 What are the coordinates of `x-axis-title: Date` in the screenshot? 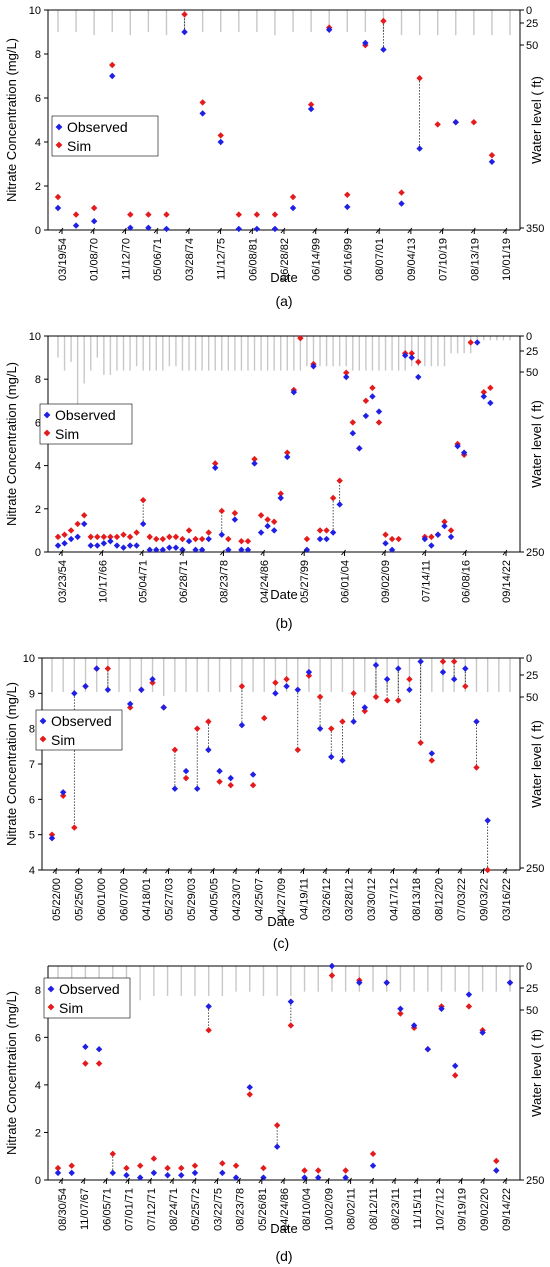 It's located at (283, 277).